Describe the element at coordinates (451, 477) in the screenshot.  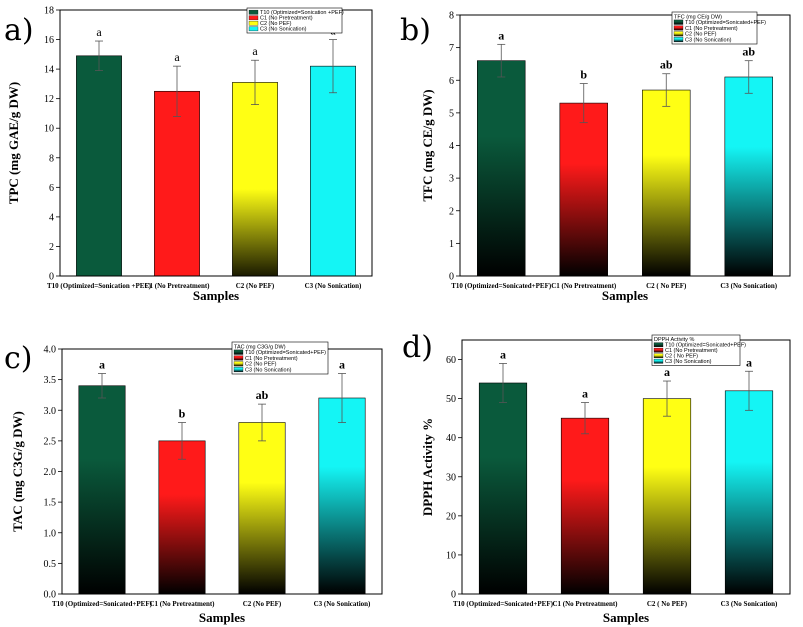
I see `panel4-y-tick-label: 30` at that location.